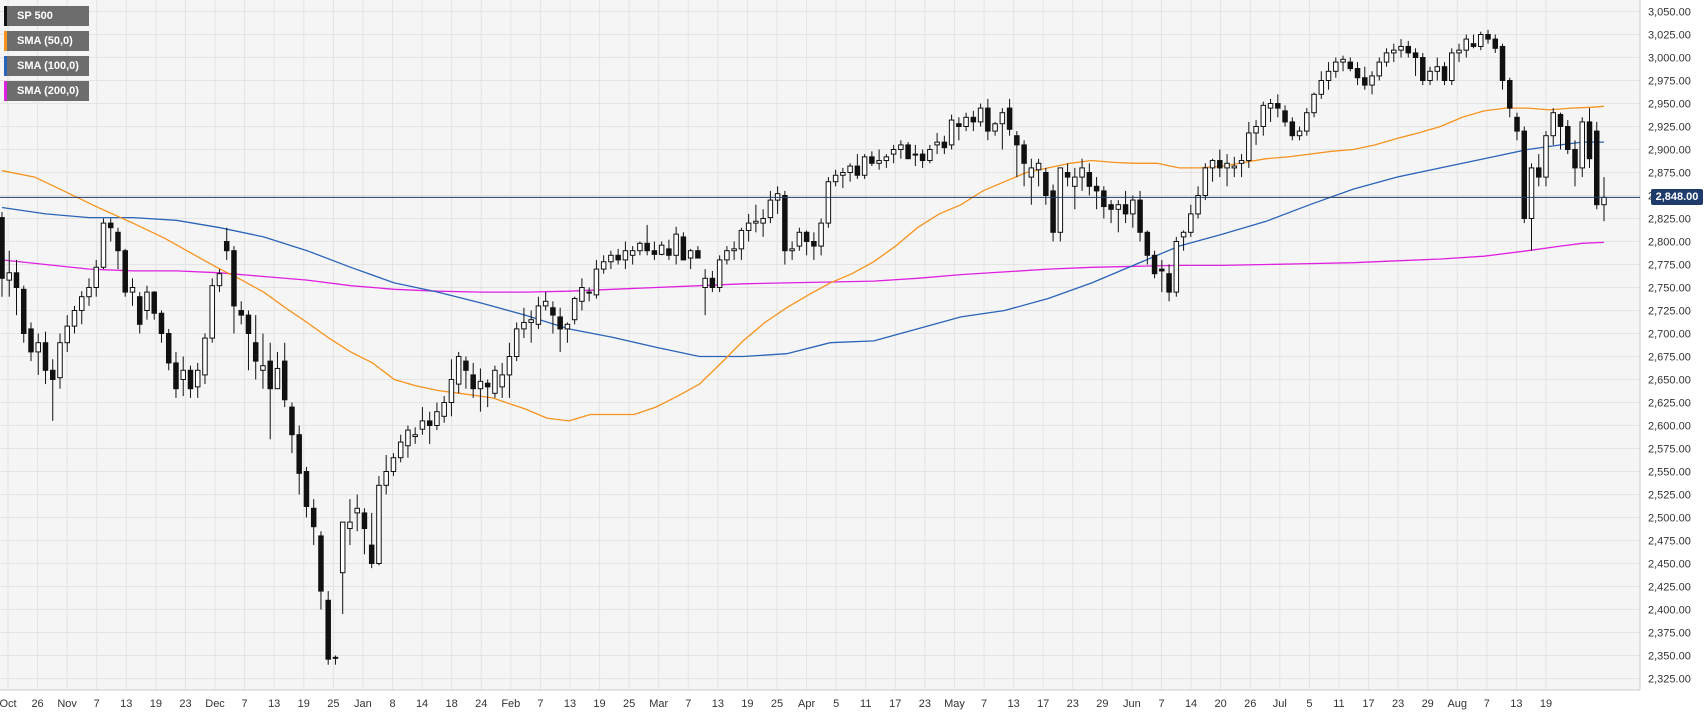  Describe the element at coordinates (1669, 404) in the screenshot. I see `y-tick-label: 2,625.00` at that location.